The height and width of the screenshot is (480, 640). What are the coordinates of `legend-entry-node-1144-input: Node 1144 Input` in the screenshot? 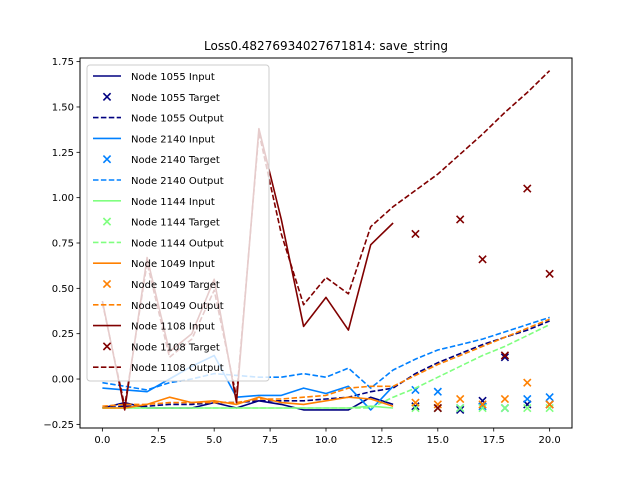 It's located at (154, 202).